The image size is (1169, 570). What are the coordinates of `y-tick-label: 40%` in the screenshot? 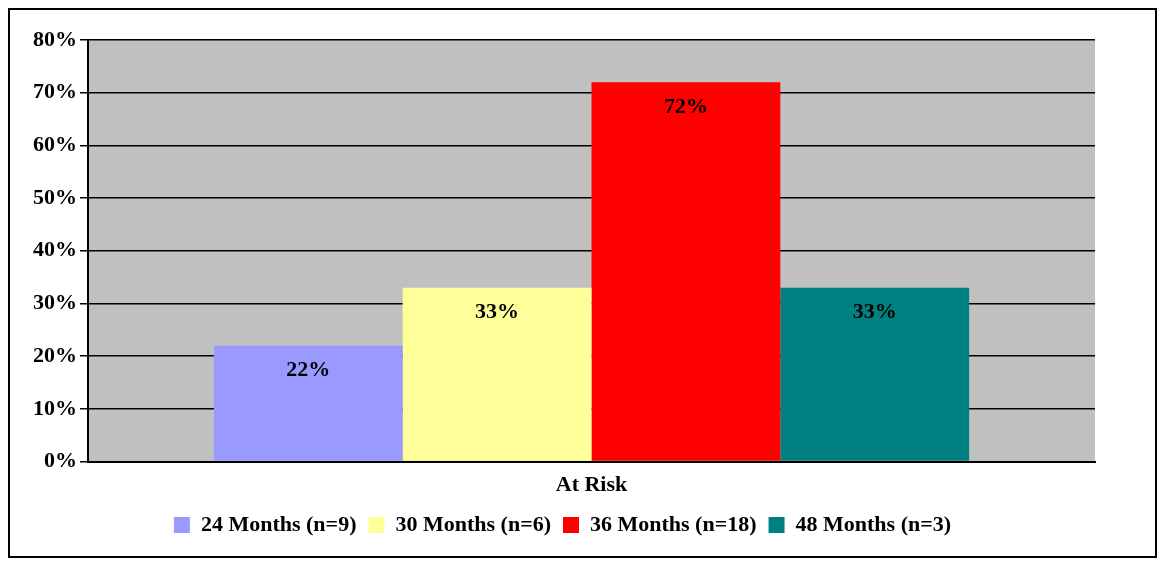 It's located at (55, 249).